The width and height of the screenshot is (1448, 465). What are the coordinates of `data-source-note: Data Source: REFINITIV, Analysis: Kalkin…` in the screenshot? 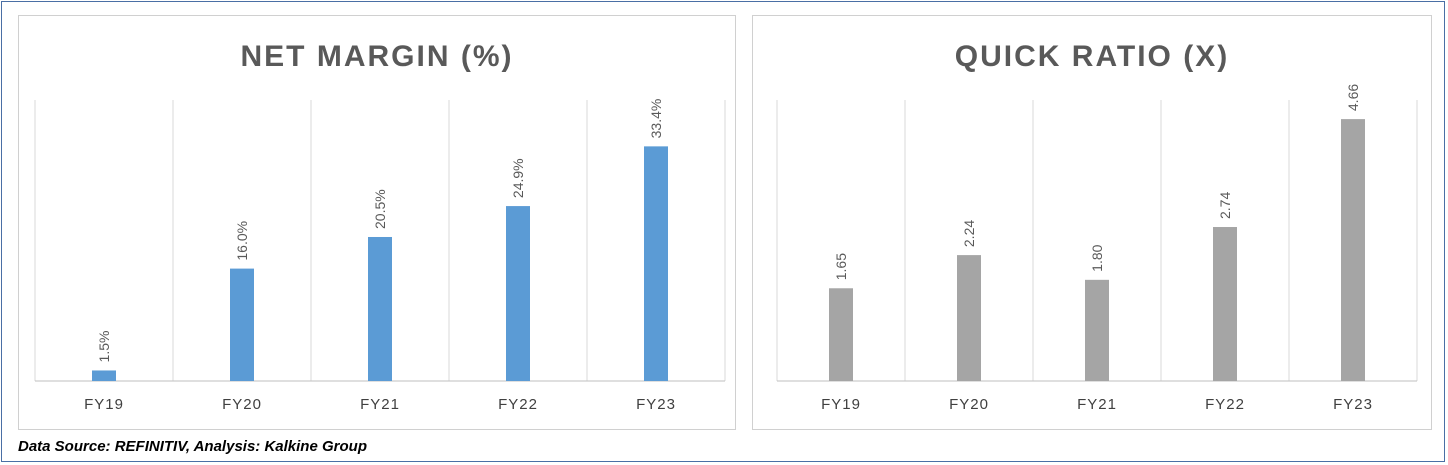 It's located at (192, 446).